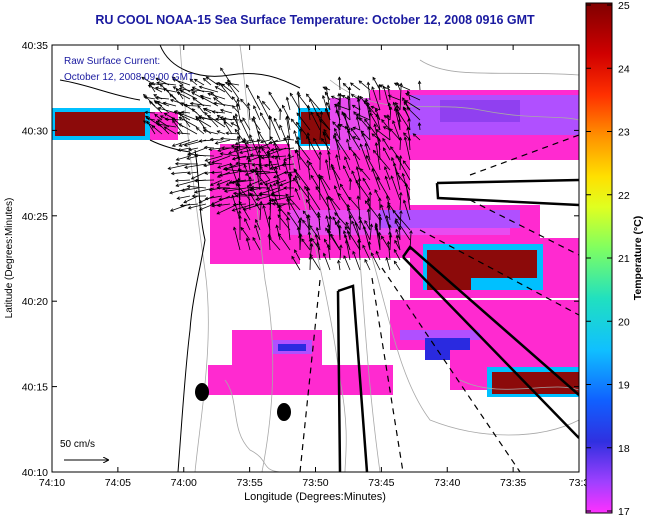 Image resolution: width=651 pixels, height=518 pixels. Describe the element at coordinates (194, 258) in the screenshot. I see `contour-line` at that location.